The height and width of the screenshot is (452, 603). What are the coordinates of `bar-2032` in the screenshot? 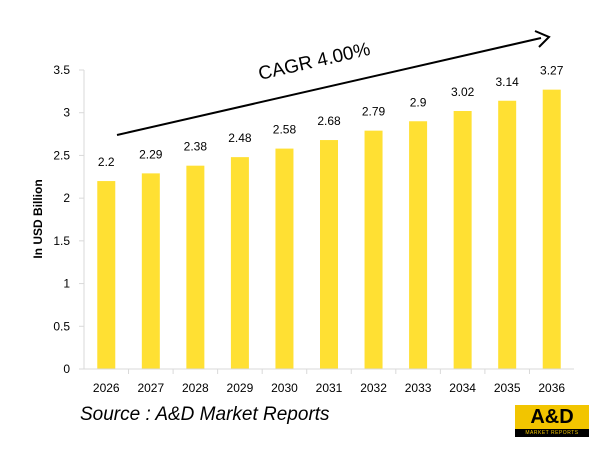 It's located at (373, 249).